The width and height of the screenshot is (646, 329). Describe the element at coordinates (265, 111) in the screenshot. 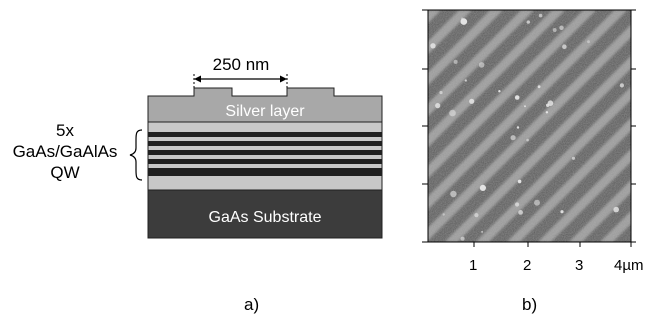

I see `silver-layer-label: Silver layer` at that location.